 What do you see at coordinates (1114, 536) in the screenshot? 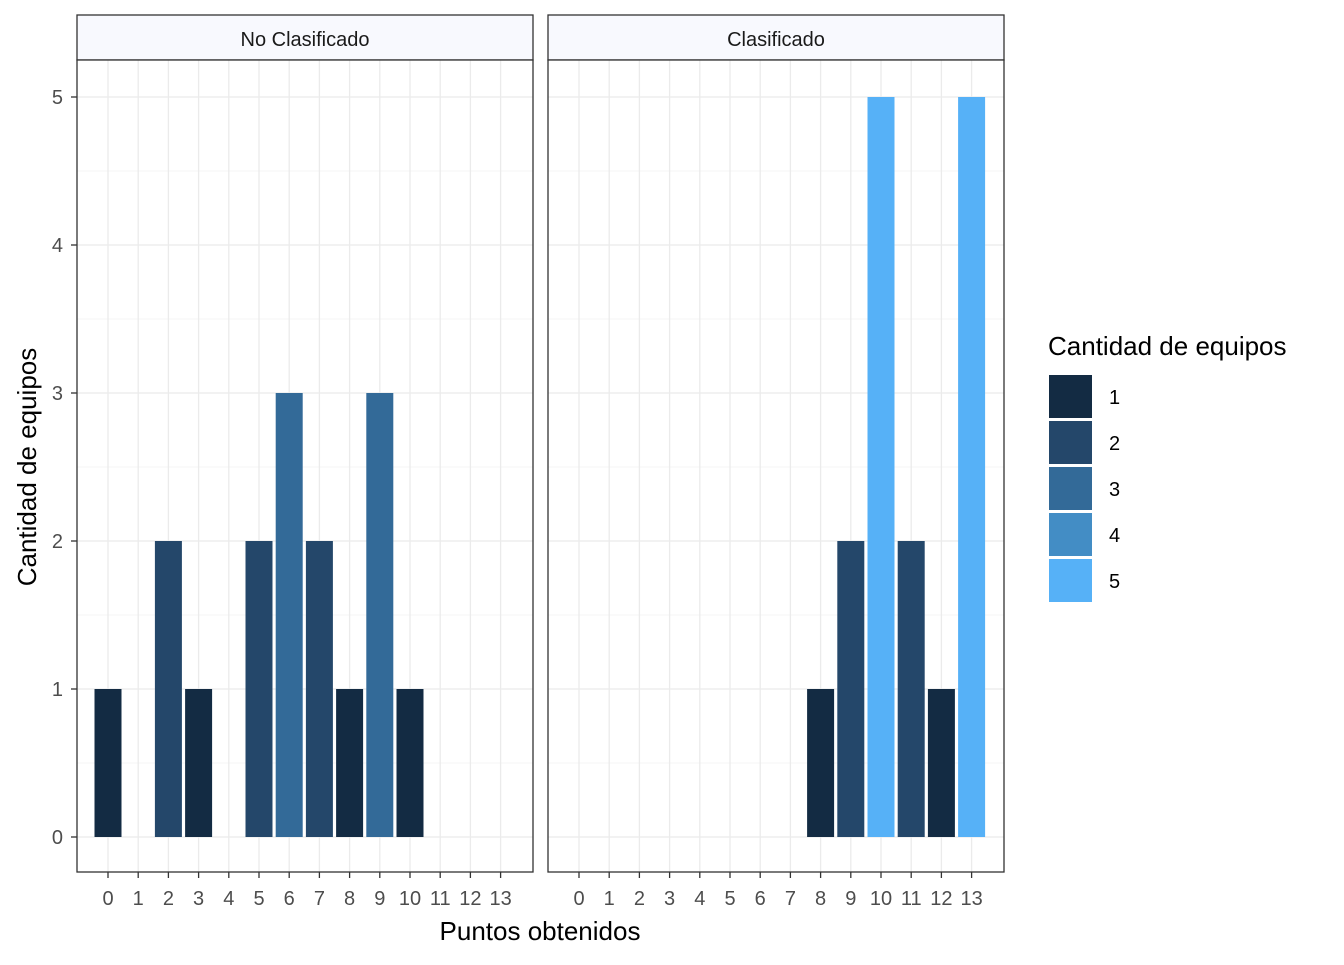
I see `legend-label: 4` at bounding box center [1114, 536].